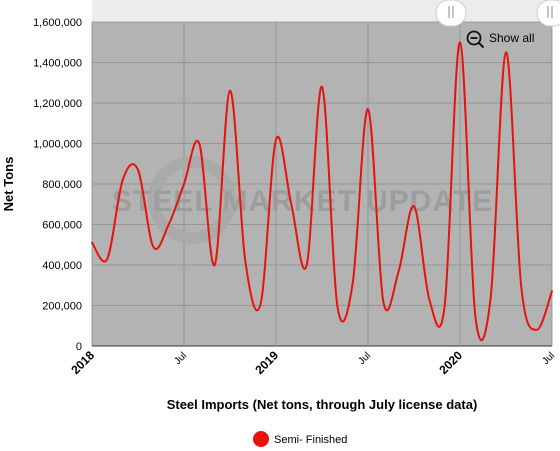 The width and height of the screenshot is (560, 451). Describe the element at coordinates (79, 347) in the screenshot. I see `y-tick-label: 0` at that location.